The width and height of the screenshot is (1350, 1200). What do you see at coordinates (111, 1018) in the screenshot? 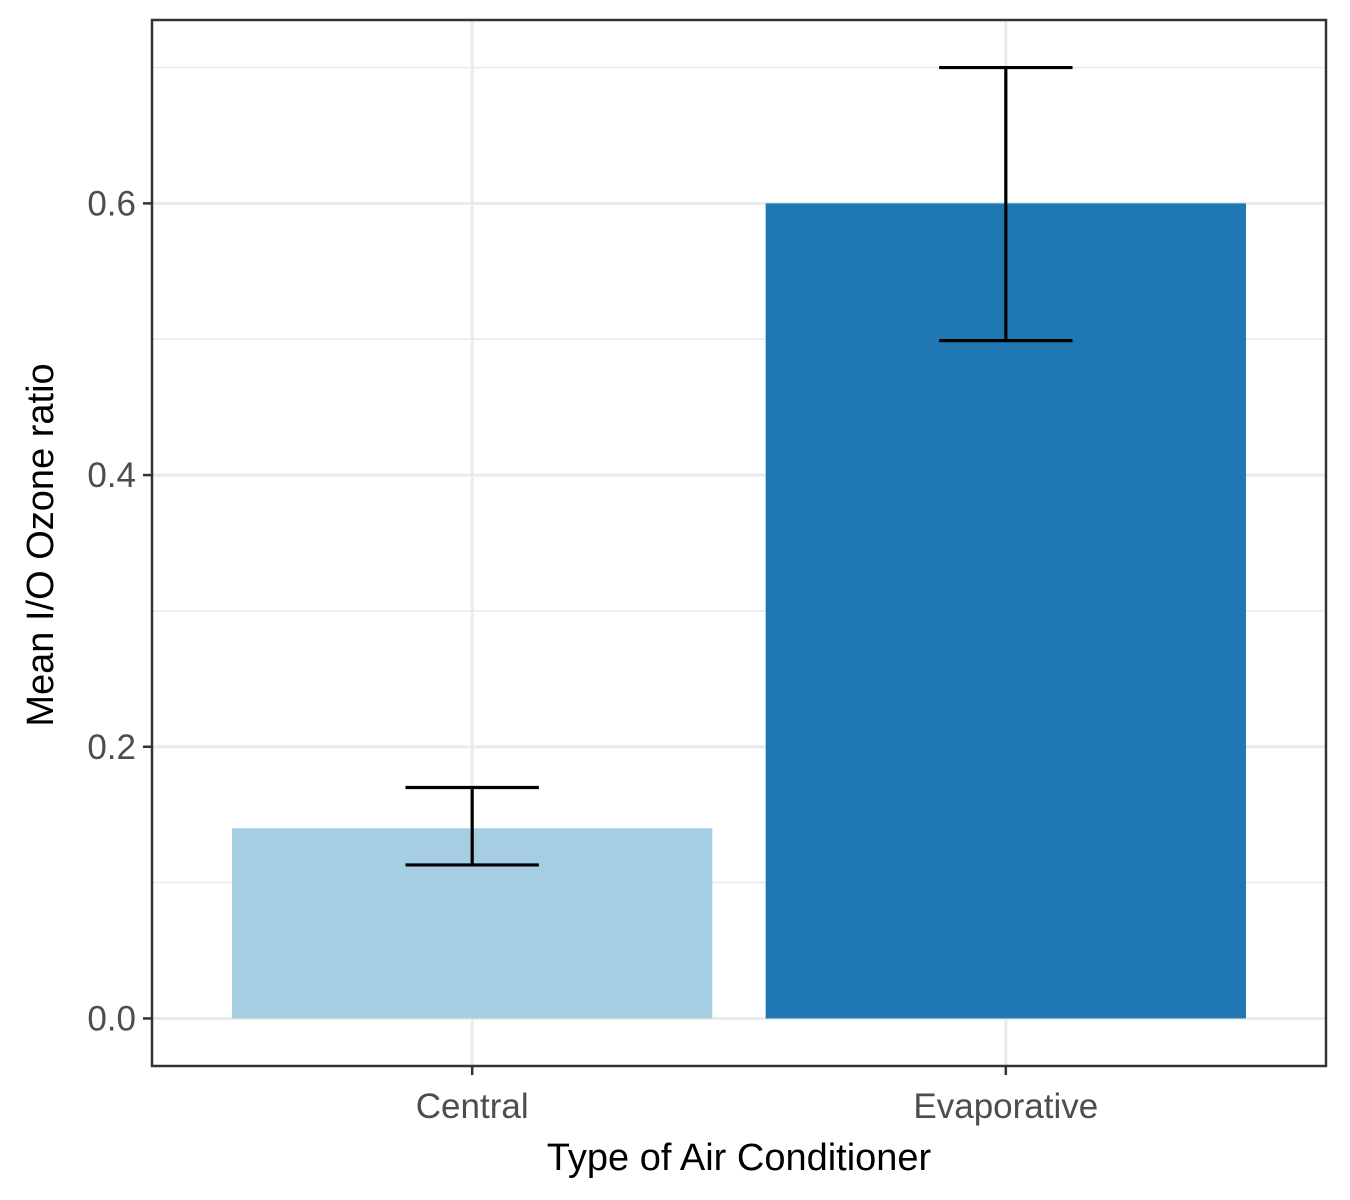
I see `y-tick-label: 0.0` at bounding box center [111, 1018].